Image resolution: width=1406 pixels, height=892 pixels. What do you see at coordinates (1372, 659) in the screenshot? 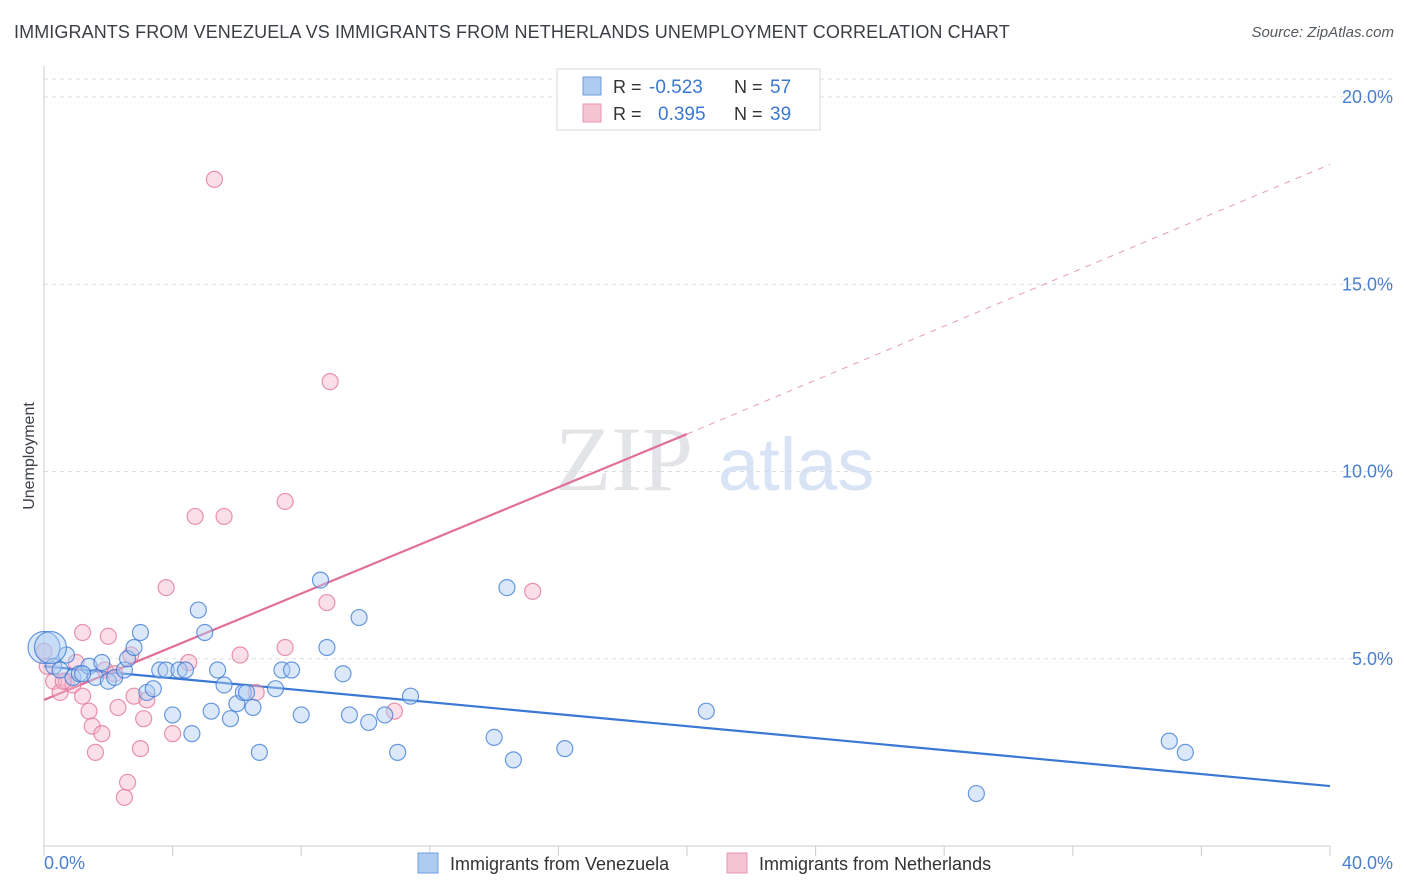
I see `y-tick-label-0: 5.0%` at bounding box center [1372, 659].